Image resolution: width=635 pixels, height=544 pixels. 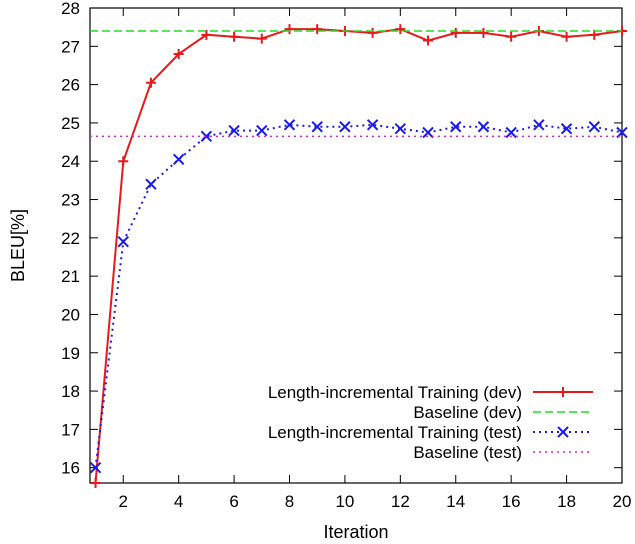 I want to click on x-tick-label: 6, so click(x=233, y=501).